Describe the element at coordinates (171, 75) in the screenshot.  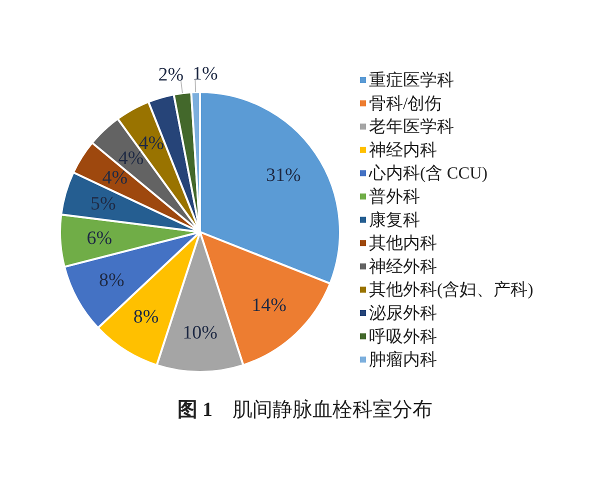
I see `data-label: 2%` at that location.